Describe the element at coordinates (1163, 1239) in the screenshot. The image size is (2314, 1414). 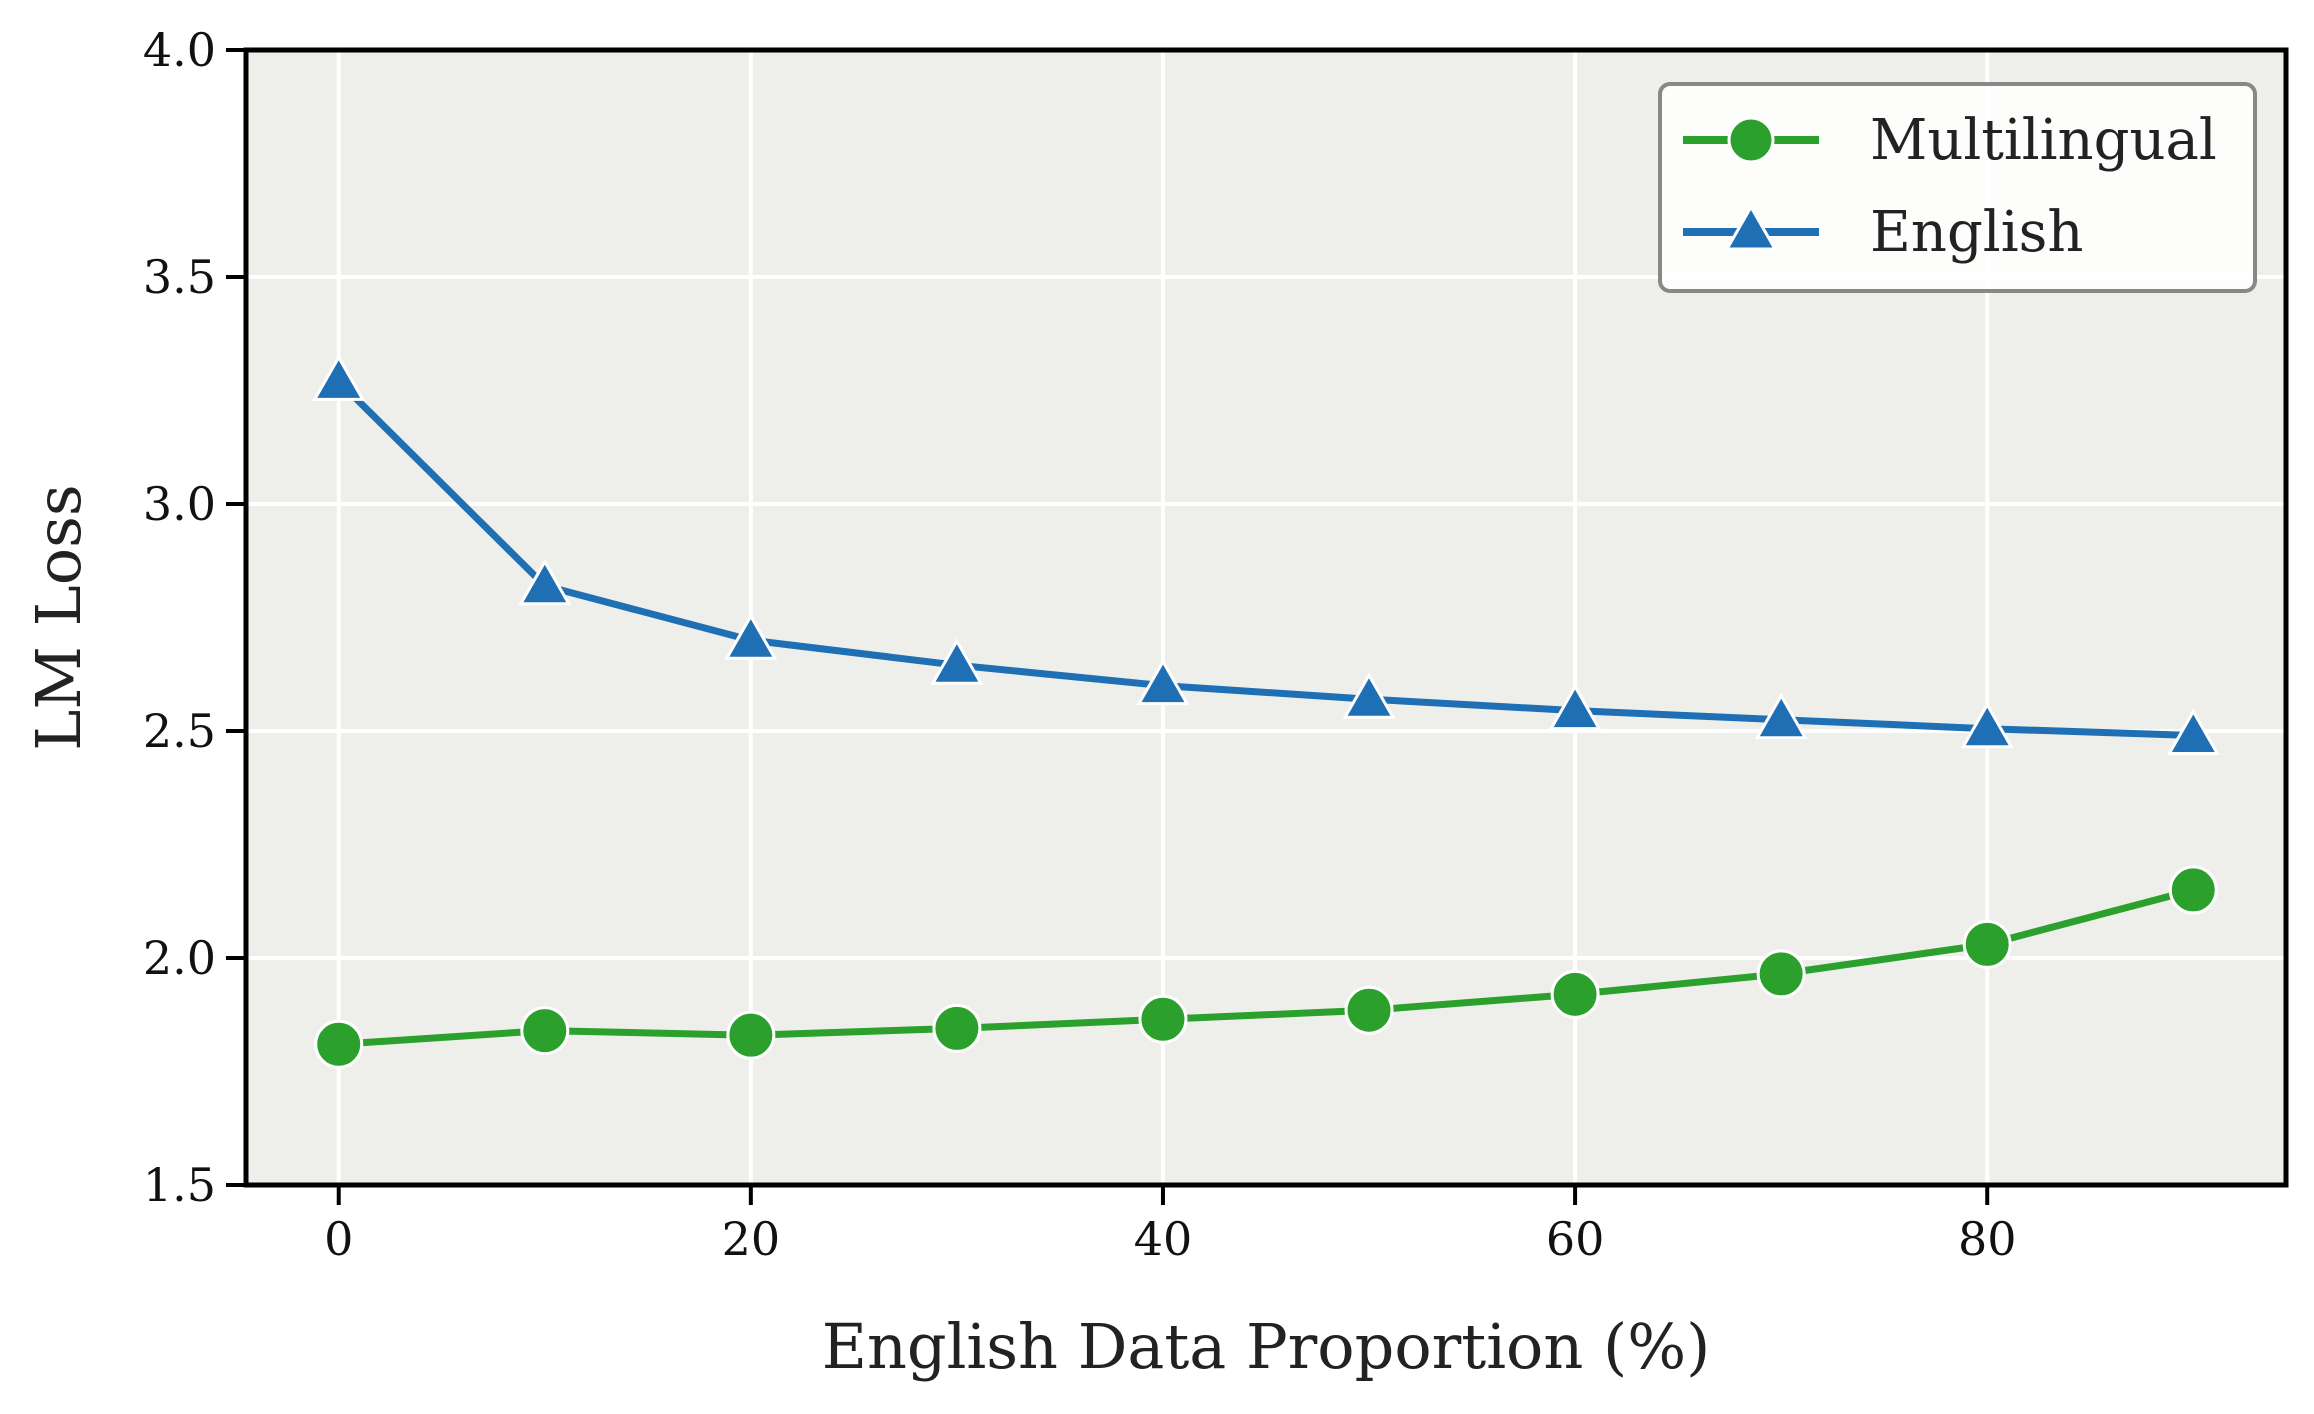
I see `x-tick-label: 40` at that location.